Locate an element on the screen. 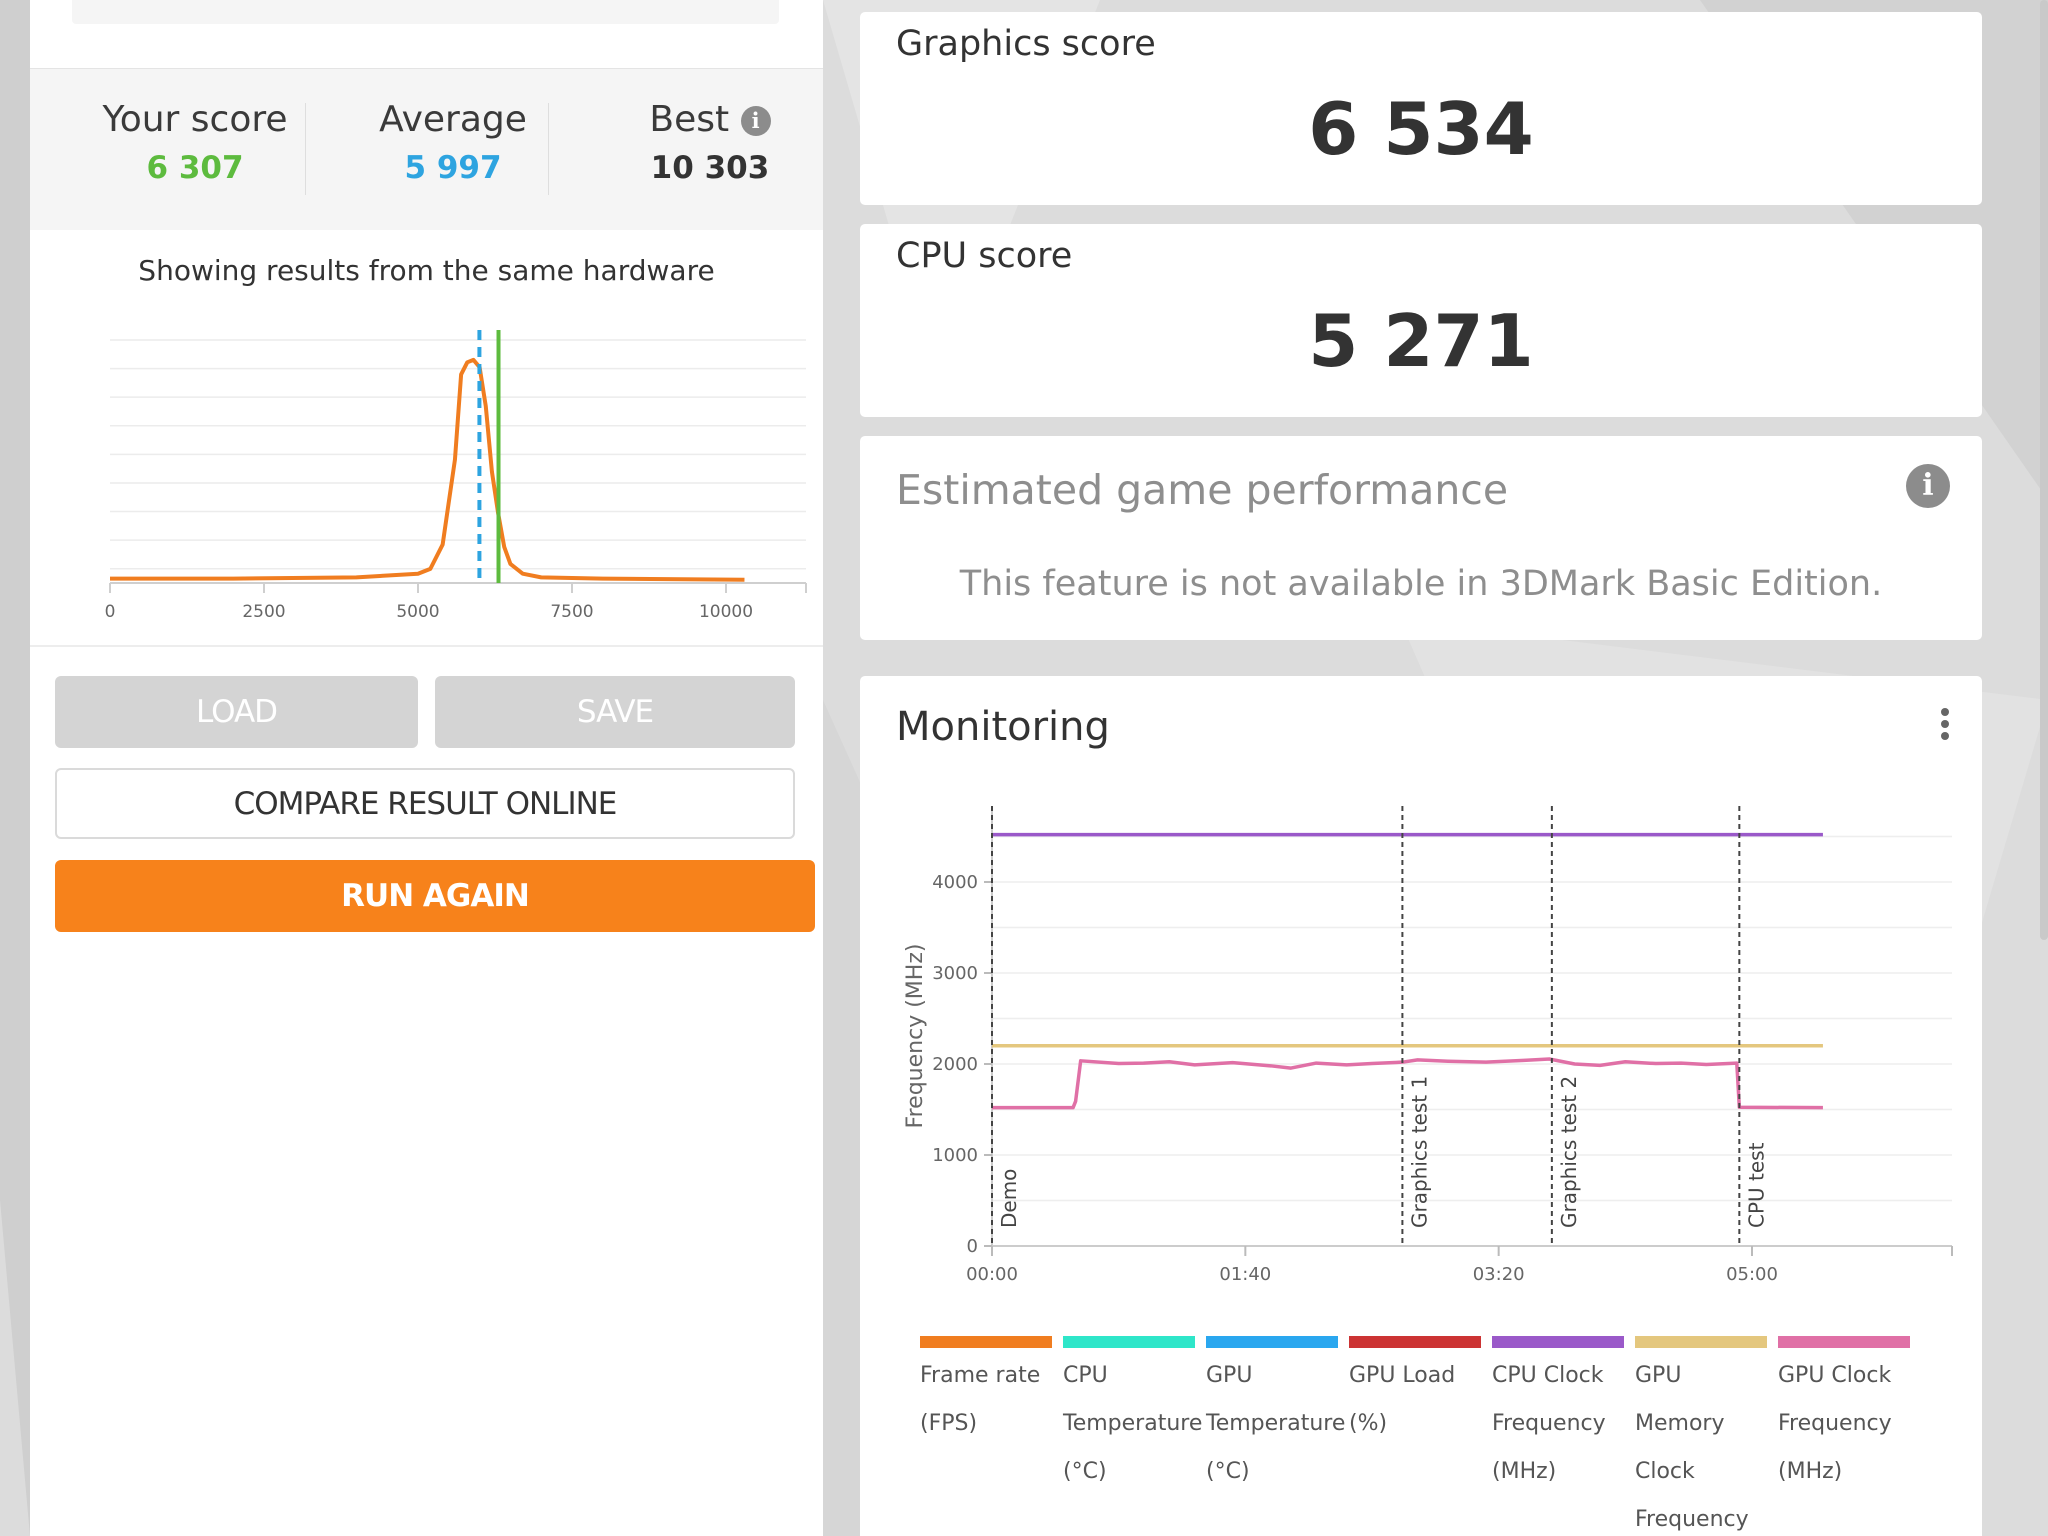 The image size is (2048, 1536). hardware-note: Showing results from the same hardware is located at coordinates (426, 270).